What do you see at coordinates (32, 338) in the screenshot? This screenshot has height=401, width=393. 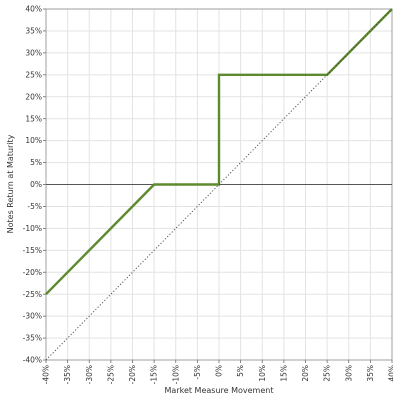 I see `y-tick-label: -35%` at bounding box center [32, 338].